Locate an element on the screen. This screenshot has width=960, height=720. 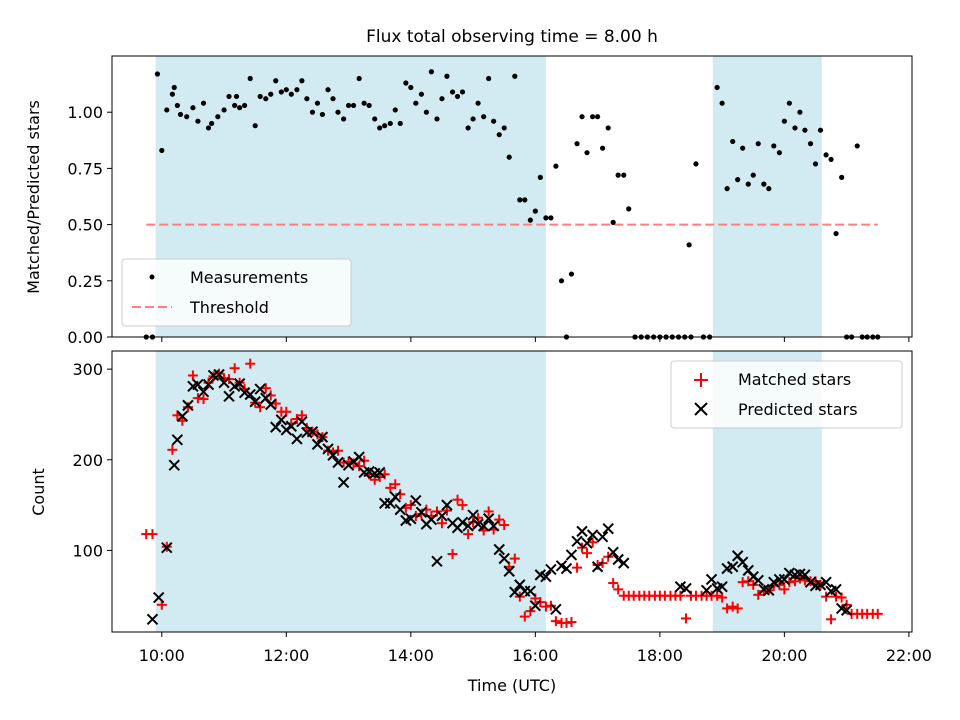
legend-plus-marker is located at coordinates (701, 380).